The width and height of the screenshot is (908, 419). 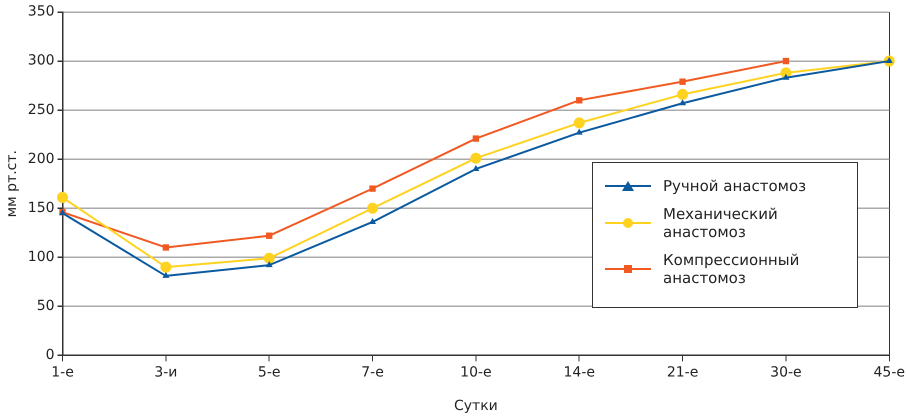 What do you see at coordinates (50, 355) in the screenshot?
I see `y-tick-label: 0` at bounding box center [50, 355].